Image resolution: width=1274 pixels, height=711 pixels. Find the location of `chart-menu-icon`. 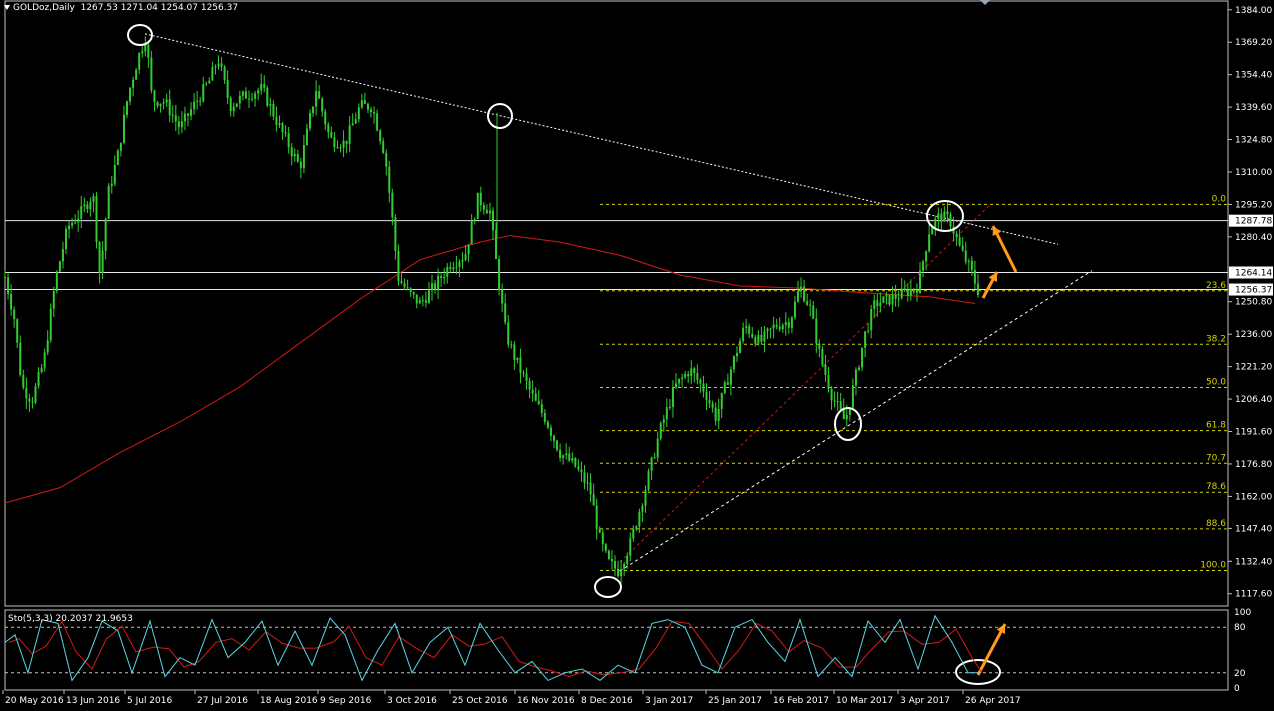

chart-menu-icon is located at coordinates (7, 7).